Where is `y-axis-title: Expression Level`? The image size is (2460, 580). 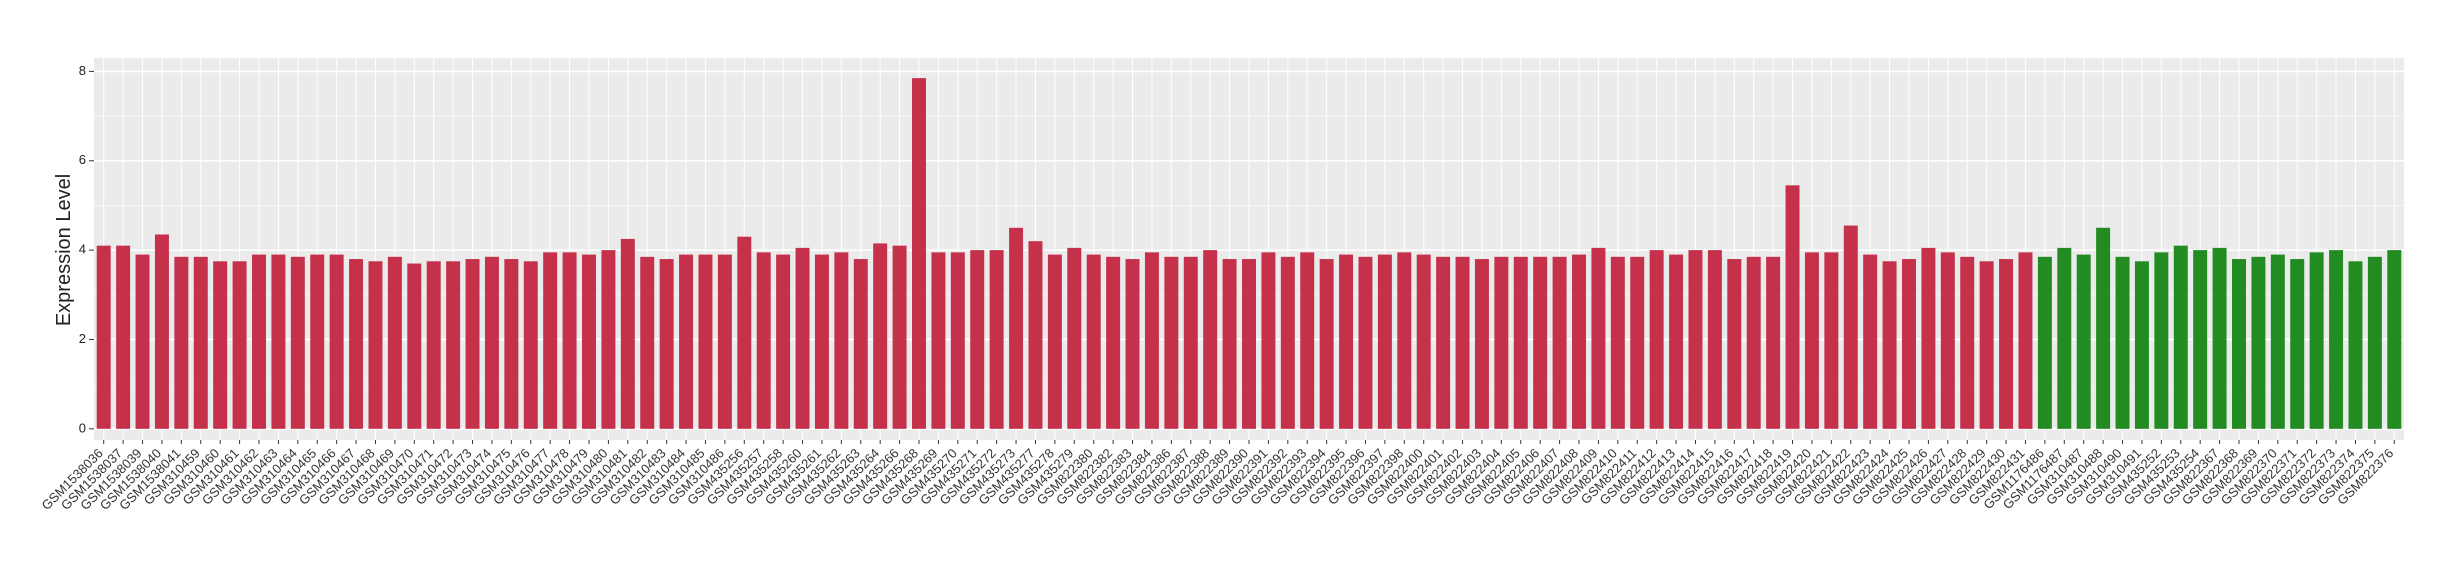 y-axis-title: Expression Level is located at coordinates (64, 250).